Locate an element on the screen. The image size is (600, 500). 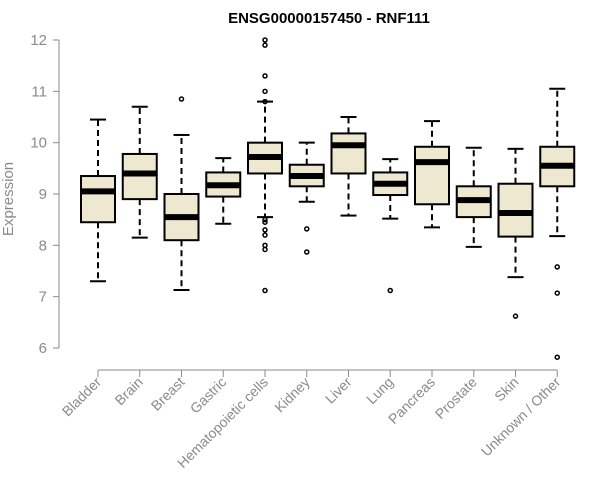
x-tick-label: Brain is located at coordinates (128, 391).